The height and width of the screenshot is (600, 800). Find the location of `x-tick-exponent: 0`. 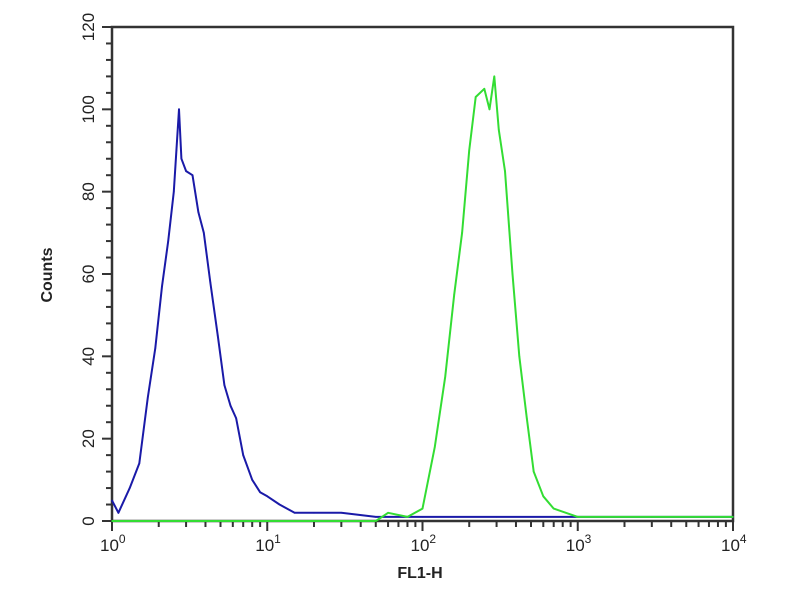

x-tick-exponent: 0 is located at coordinates (122, 539).